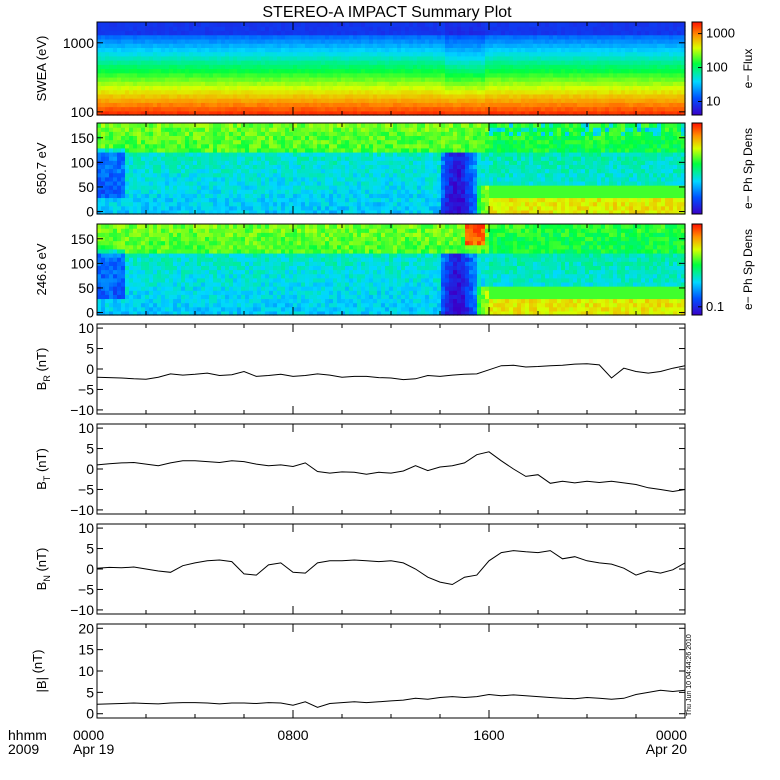 This screenshot has width=780, height=780. Describe the element at coordinates (748, 69) in the screenshot. I see `colorbar-label: e− Flux` at that location.